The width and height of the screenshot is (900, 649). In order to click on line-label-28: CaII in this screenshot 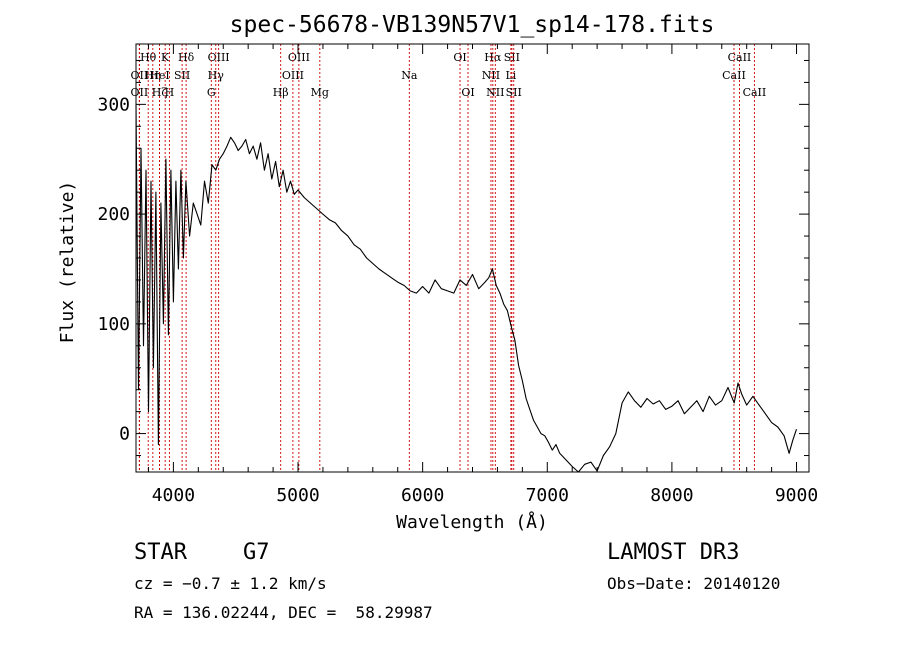, I will do `click(755, 92)`.